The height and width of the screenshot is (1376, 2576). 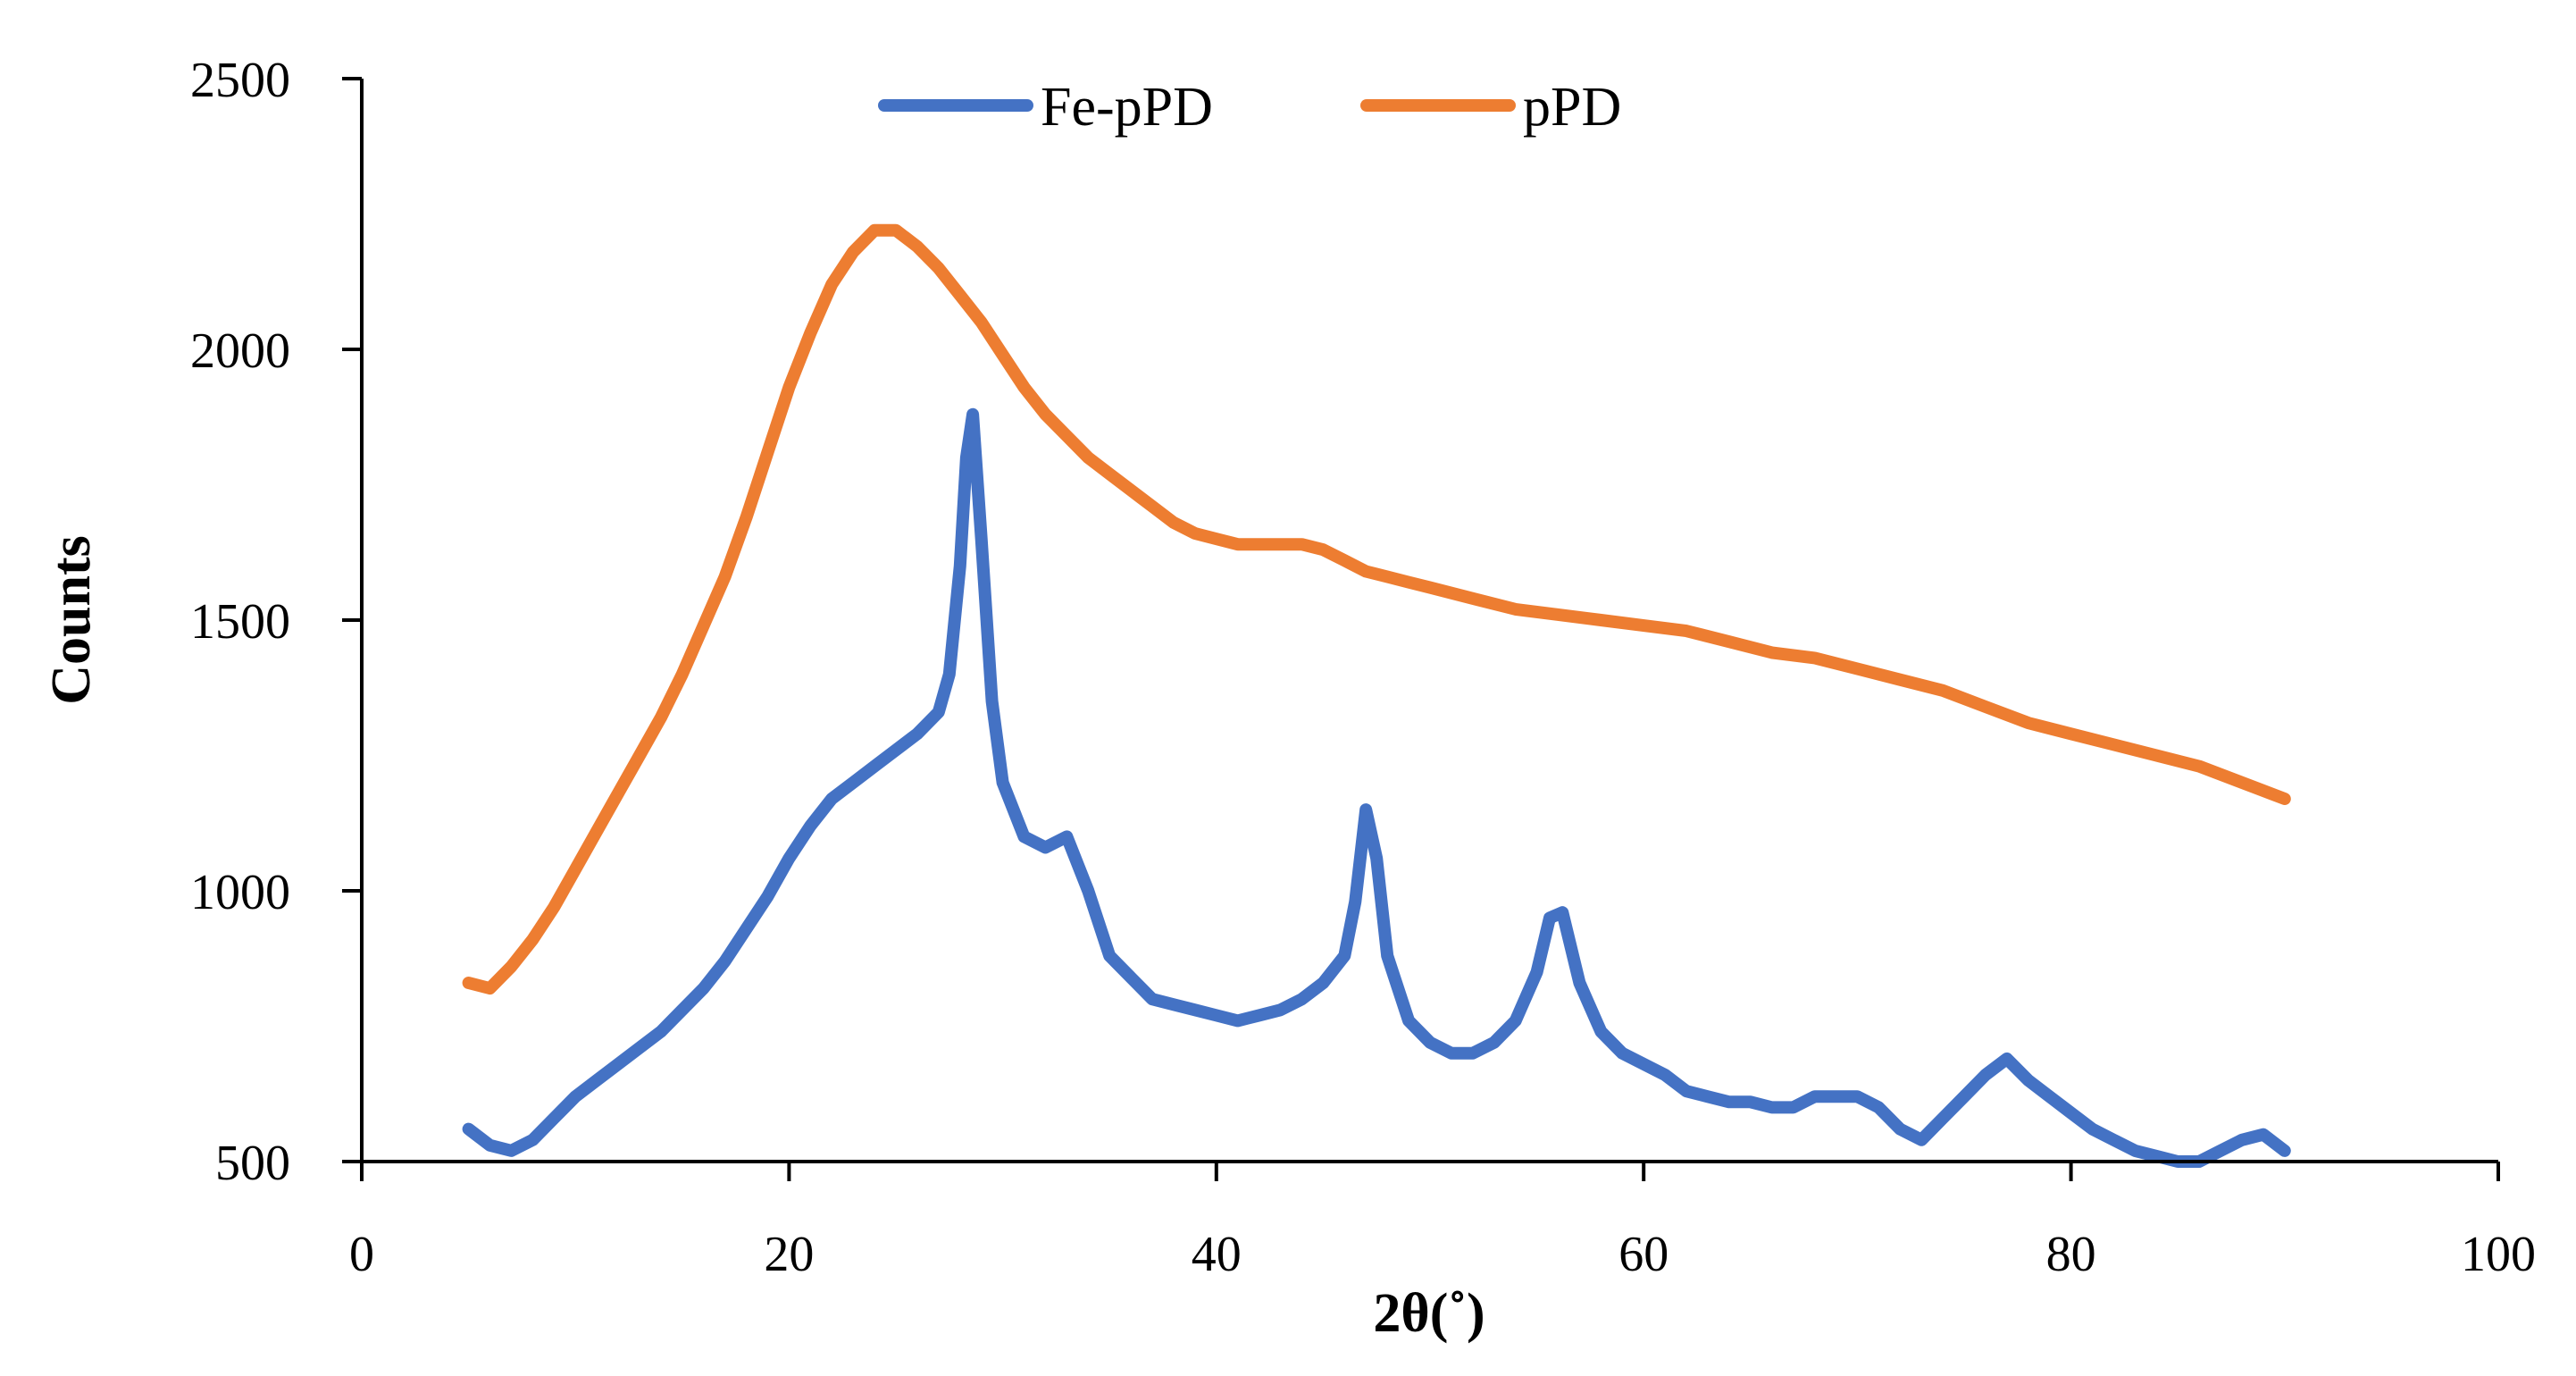 I want to click on legend-label-fe-ppd: Fe-pPD, so click(x=1127, y=107).